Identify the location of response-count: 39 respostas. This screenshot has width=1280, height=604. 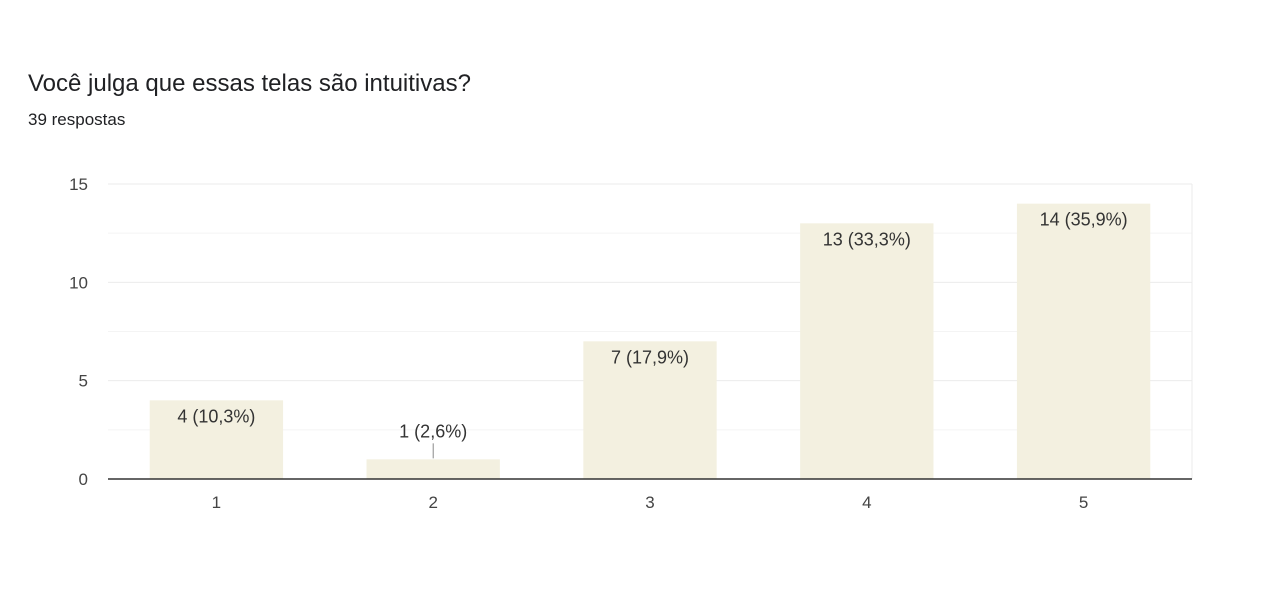
(77, 119).